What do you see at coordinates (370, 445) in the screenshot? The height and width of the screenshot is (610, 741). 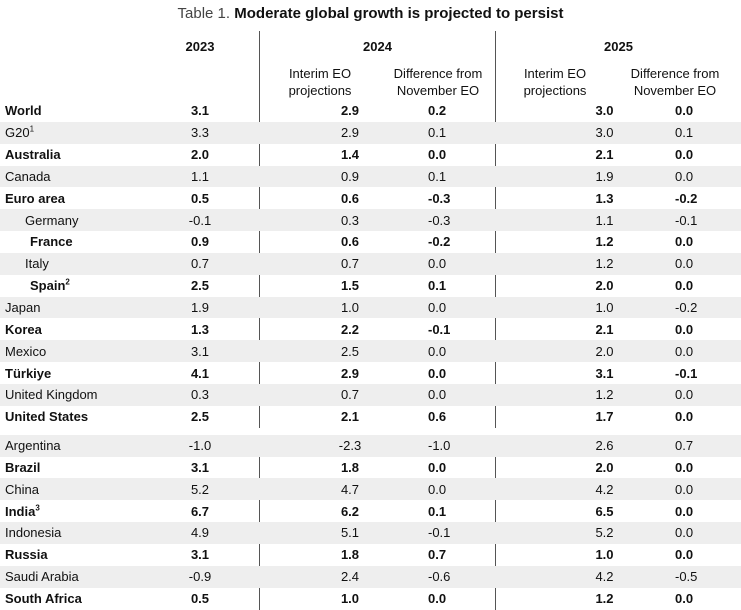 I see `table-row: Argentina -1.0 -2.3 -1.0 2.6 0.7` at bounding box center [370, 445].